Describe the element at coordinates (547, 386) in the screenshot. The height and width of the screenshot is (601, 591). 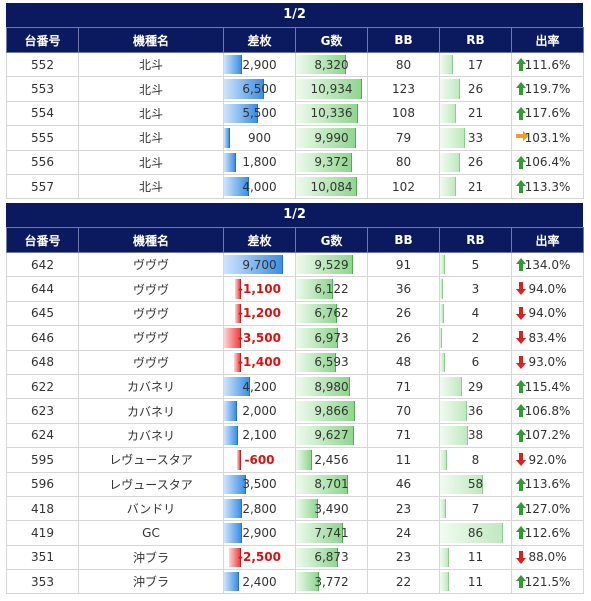
I see `payout-rate: 115.4%` at that location.